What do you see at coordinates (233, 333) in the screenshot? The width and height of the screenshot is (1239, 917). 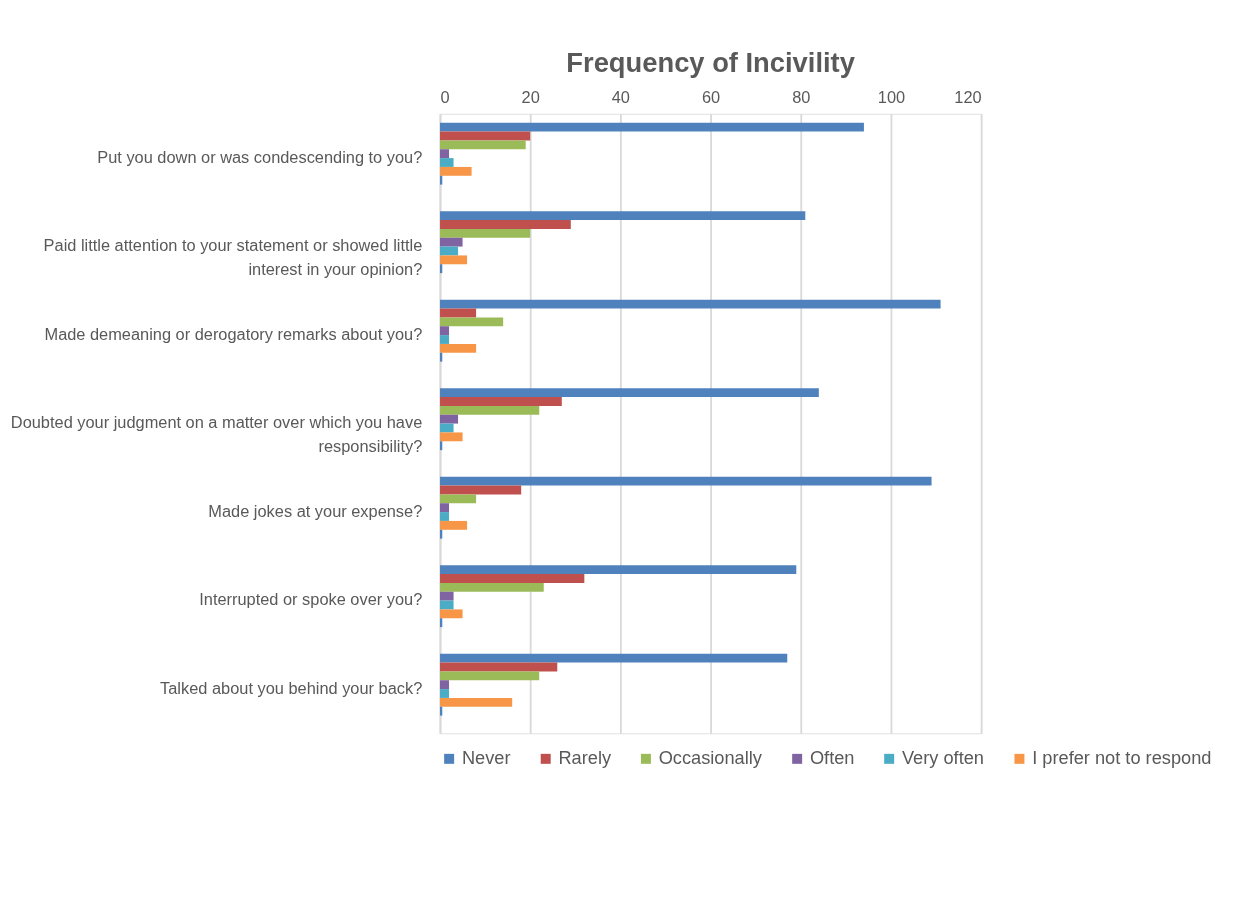 I see `y-tick-label: Made demeaning or derogatory remarks about you?` at bounding box center [233, 333].